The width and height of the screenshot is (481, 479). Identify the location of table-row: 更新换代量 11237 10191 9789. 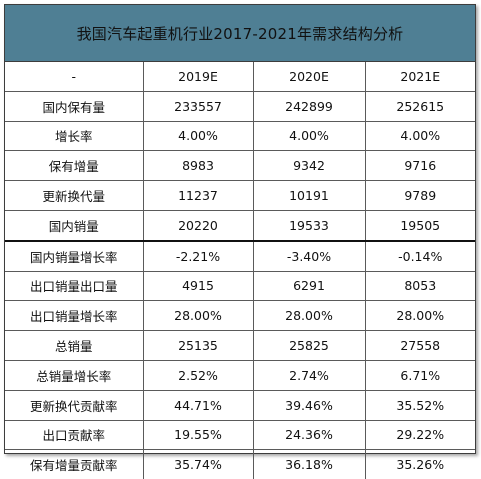
(240, 195).